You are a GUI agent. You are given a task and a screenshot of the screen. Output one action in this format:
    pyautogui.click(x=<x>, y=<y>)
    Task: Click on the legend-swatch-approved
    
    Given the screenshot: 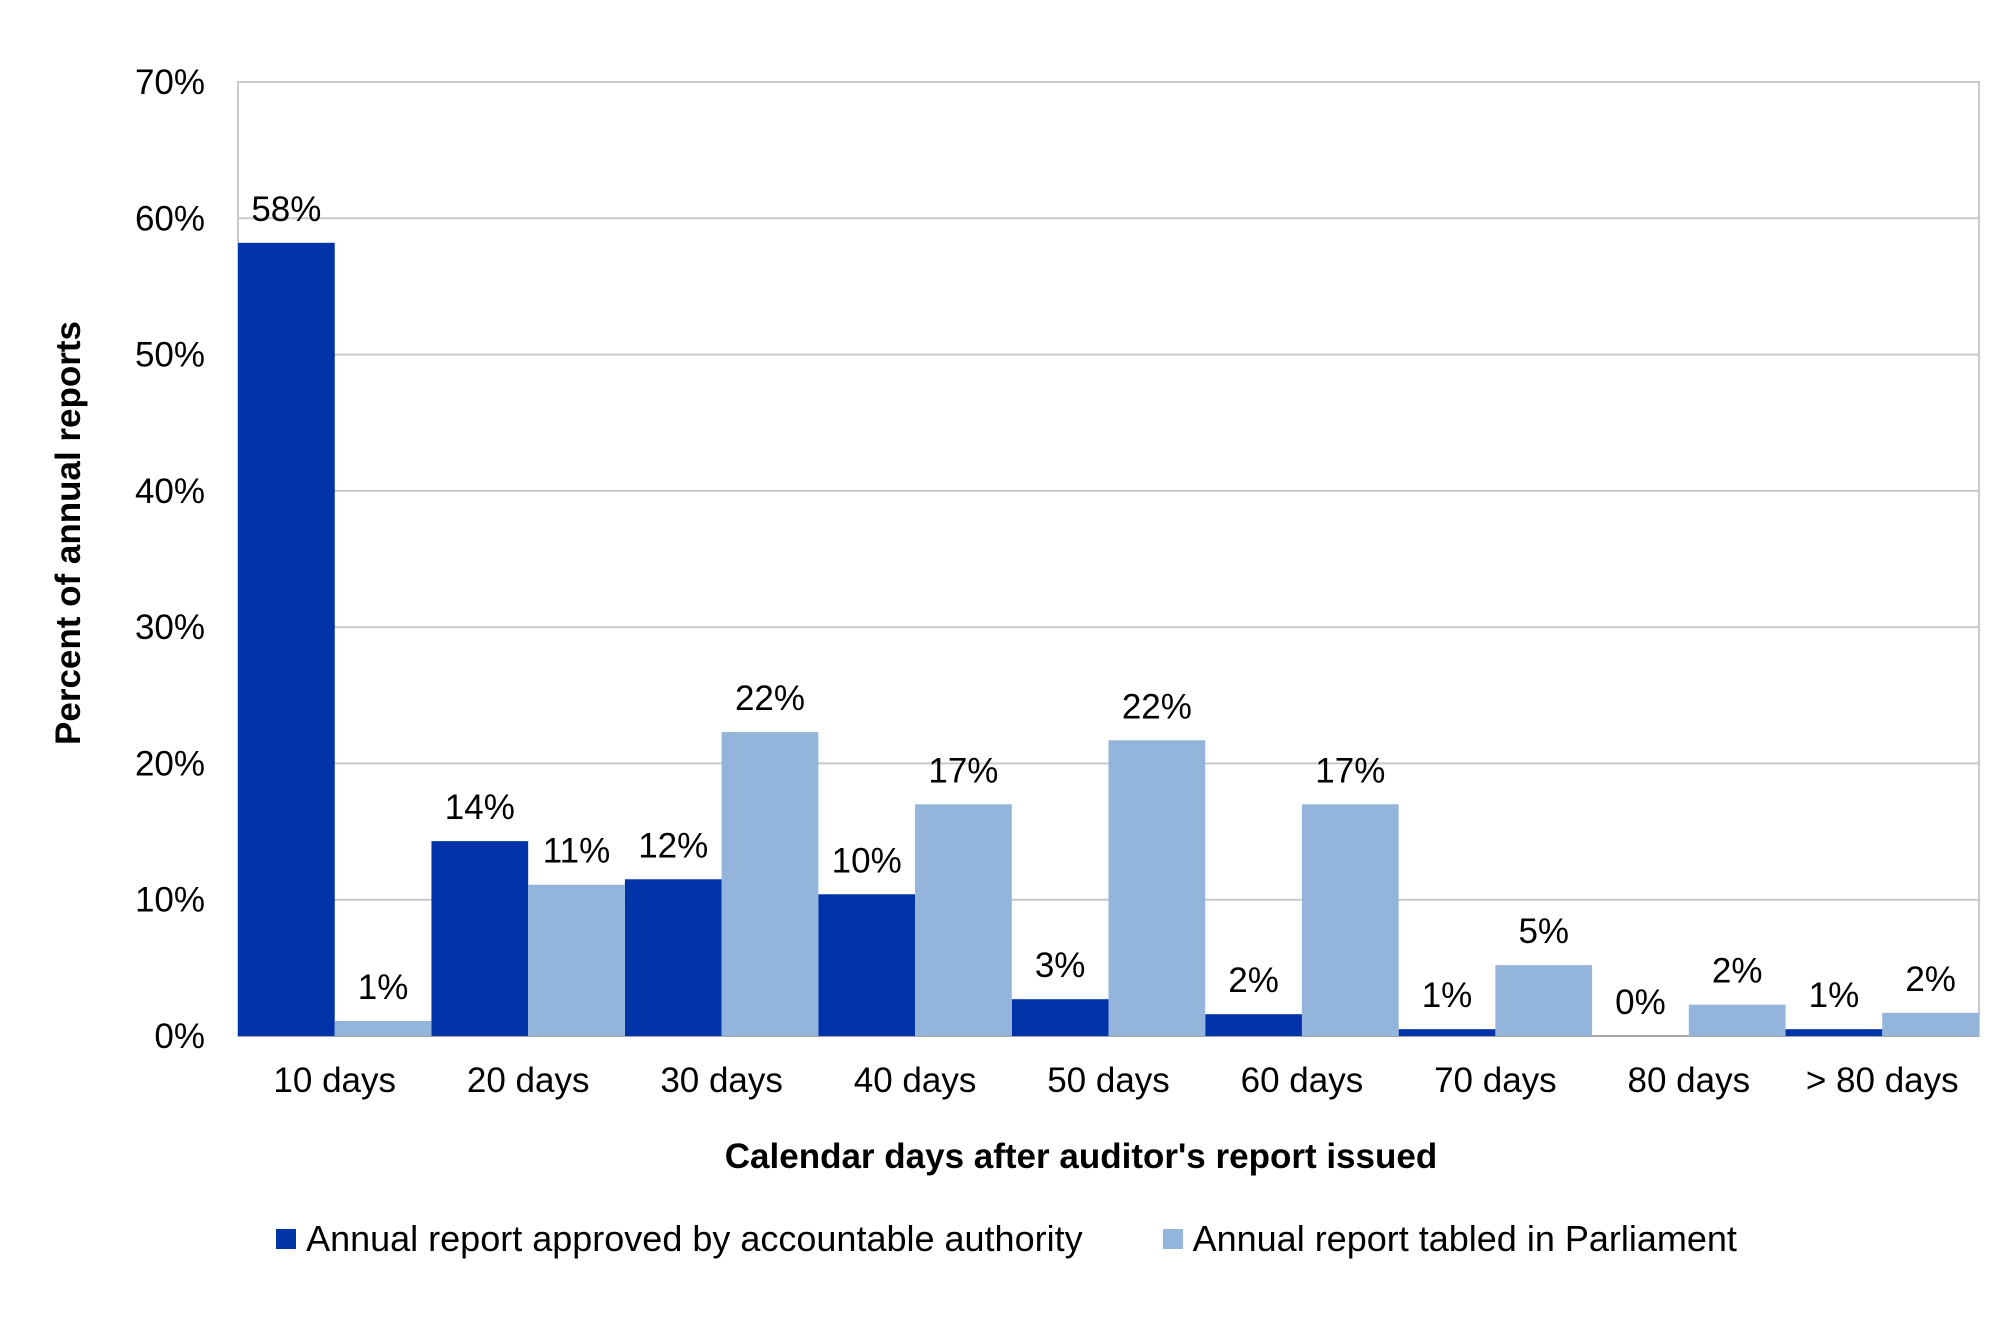 What is the action you would take?
    pyautogui.click(x=286, y=1239)
    